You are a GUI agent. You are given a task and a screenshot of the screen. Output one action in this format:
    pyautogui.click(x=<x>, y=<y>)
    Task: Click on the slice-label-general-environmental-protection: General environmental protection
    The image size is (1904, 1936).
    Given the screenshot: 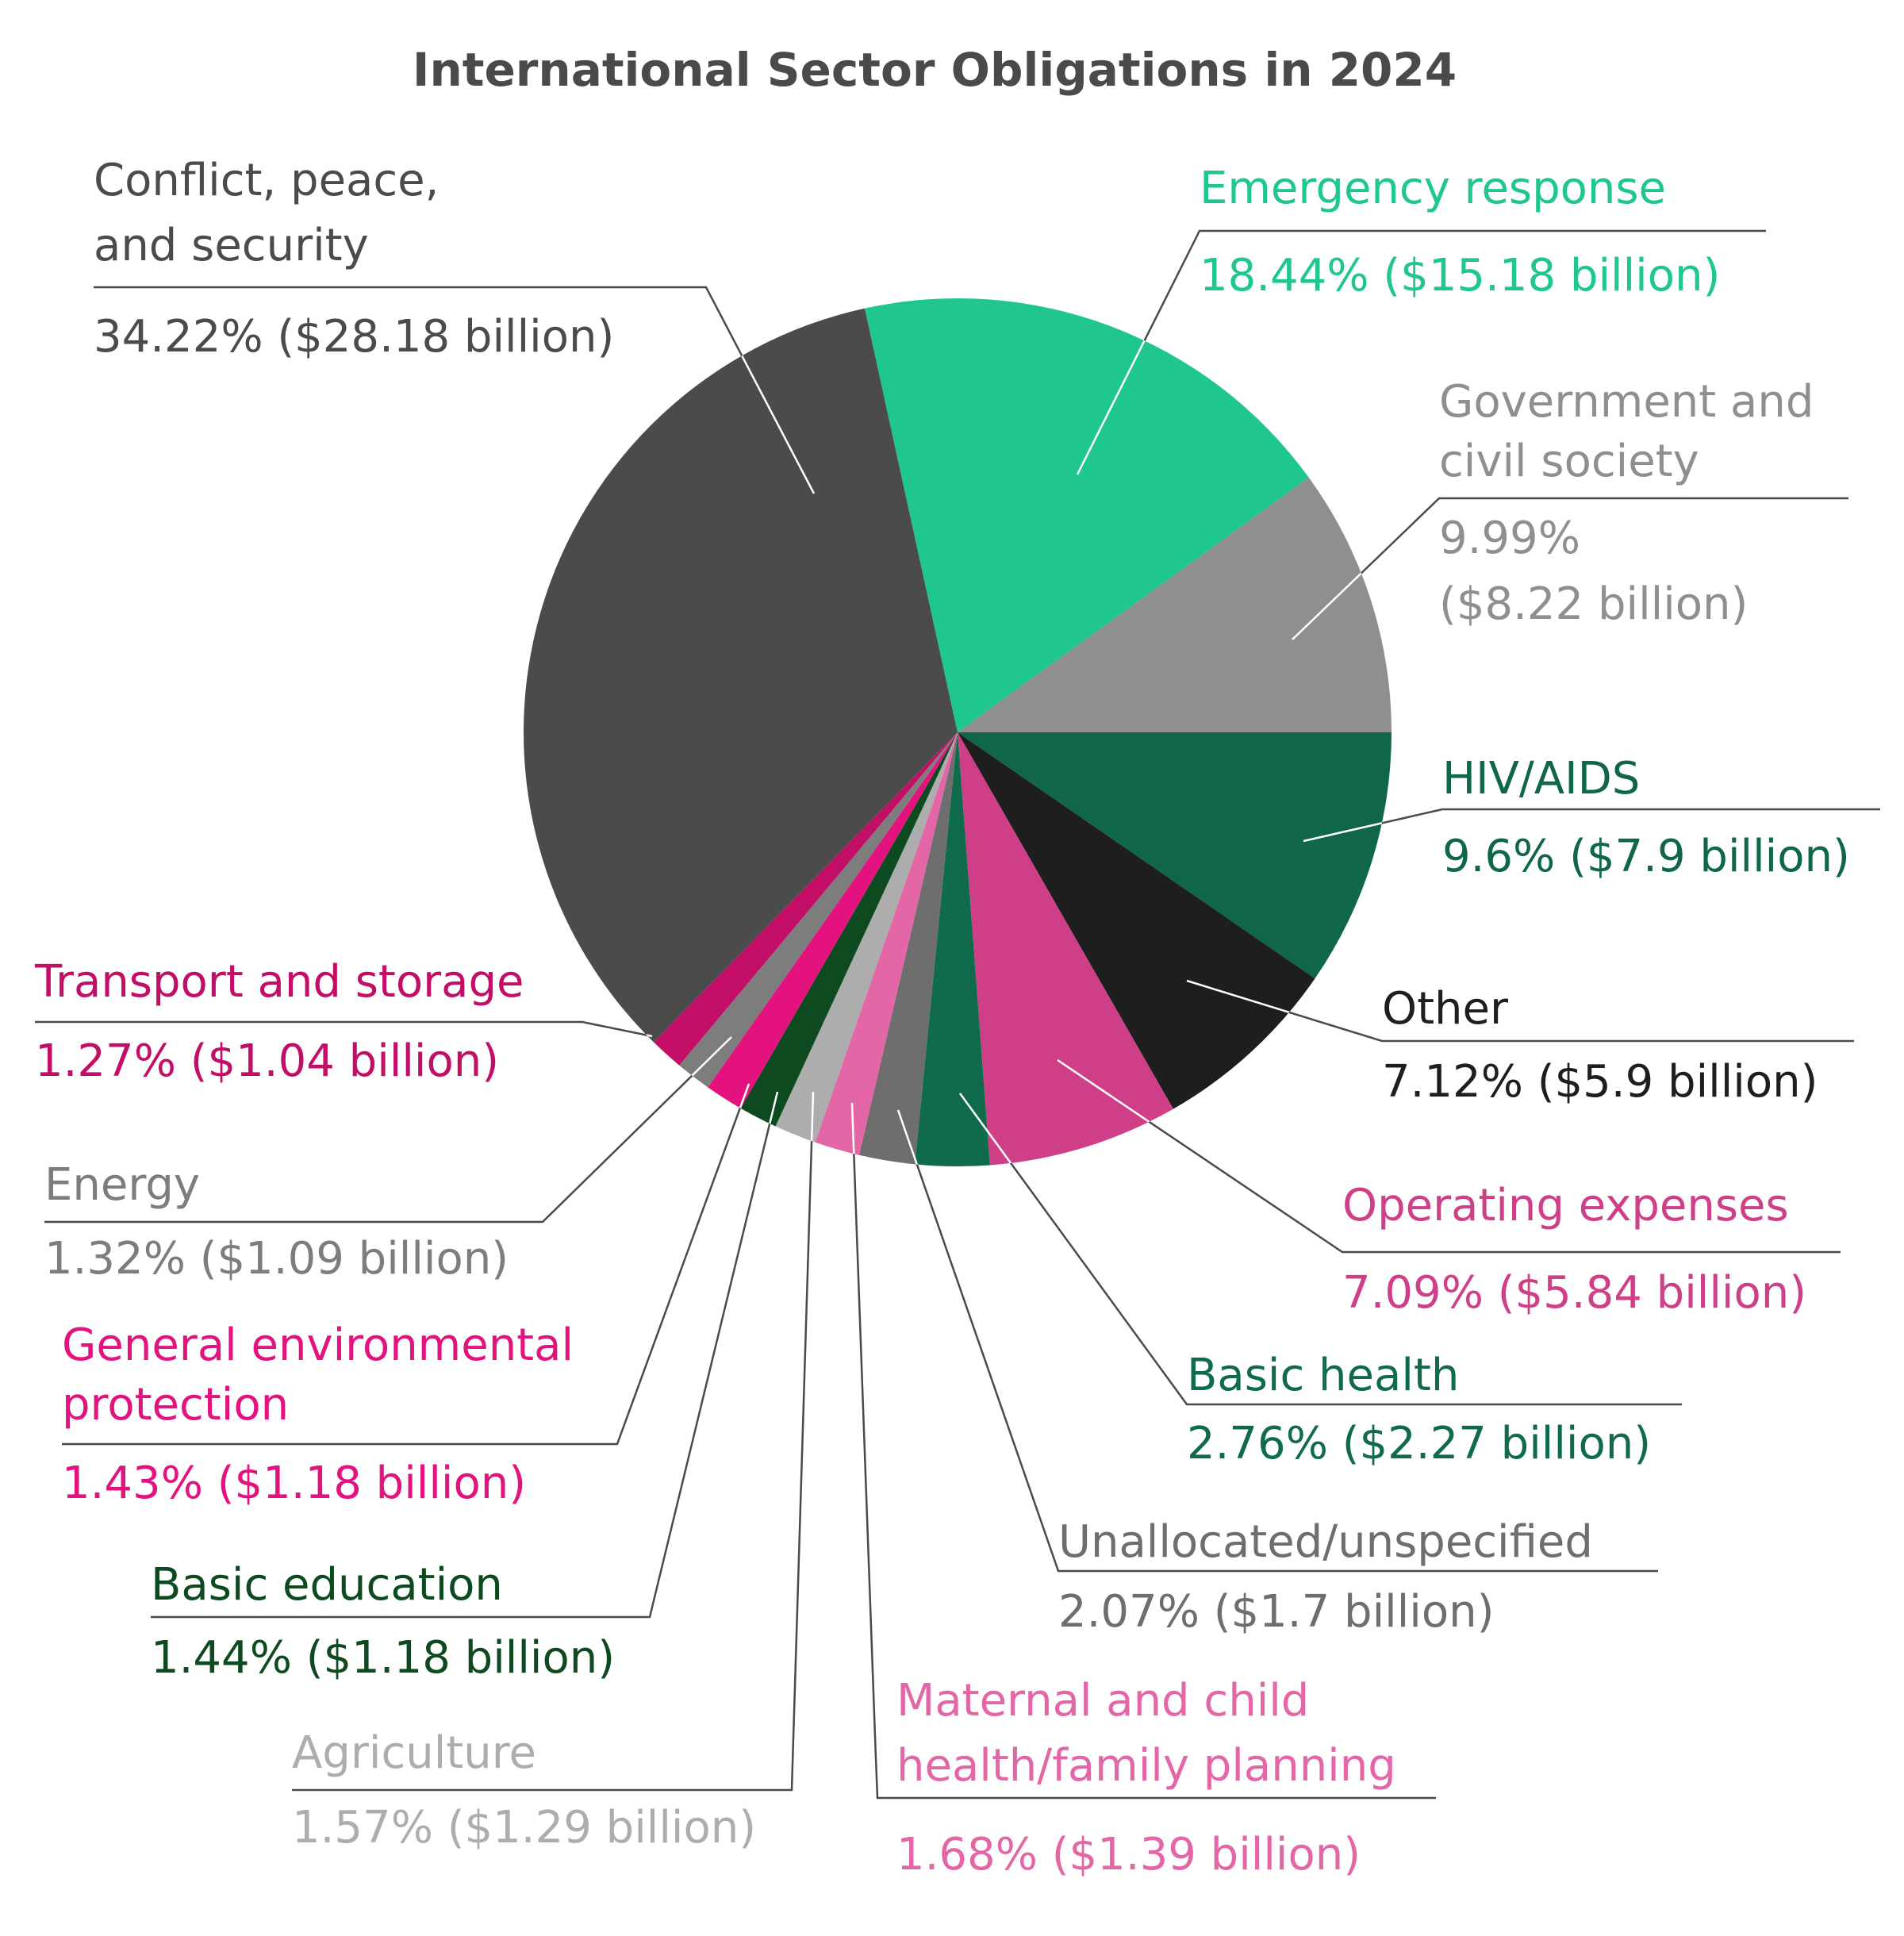 What is the action you would take?
    pyautogui.click(x=318, y=1375)
    